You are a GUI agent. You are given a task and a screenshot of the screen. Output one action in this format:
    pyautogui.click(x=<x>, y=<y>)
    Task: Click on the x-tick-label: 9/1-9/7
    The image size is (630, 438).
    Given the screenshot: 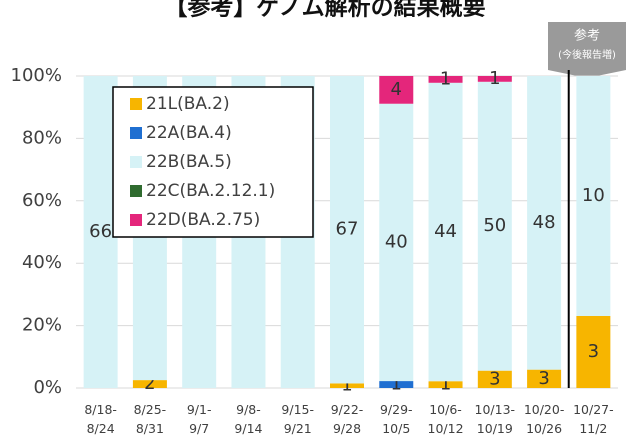 What is the action you would take?
    pyautogui.click(x=199, y=419)
    